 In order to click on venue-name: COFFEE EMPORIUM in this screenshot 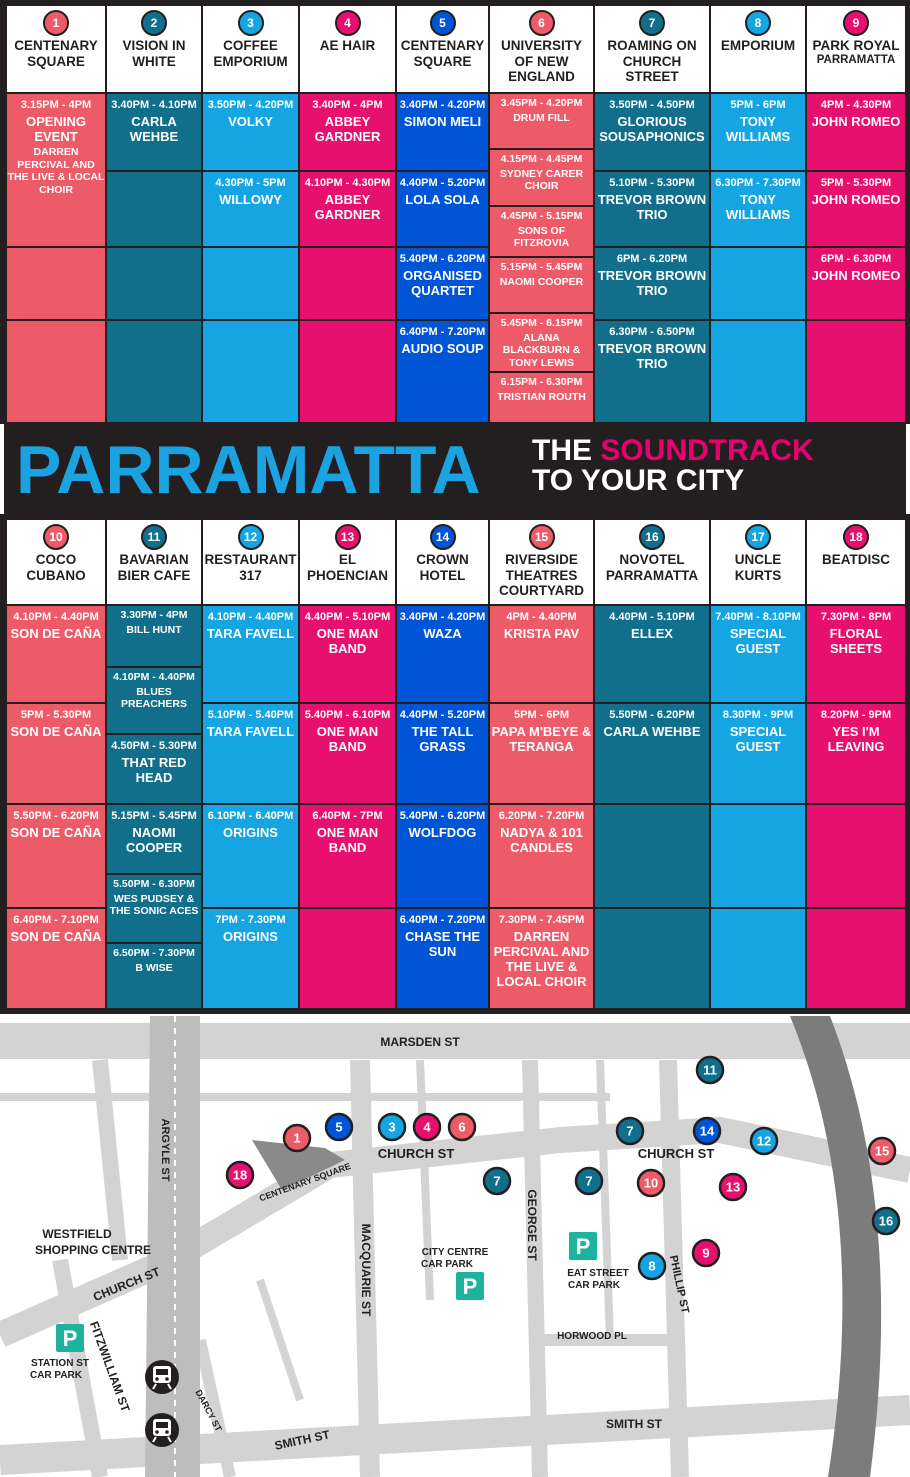, I will do `click(250, 53)`.